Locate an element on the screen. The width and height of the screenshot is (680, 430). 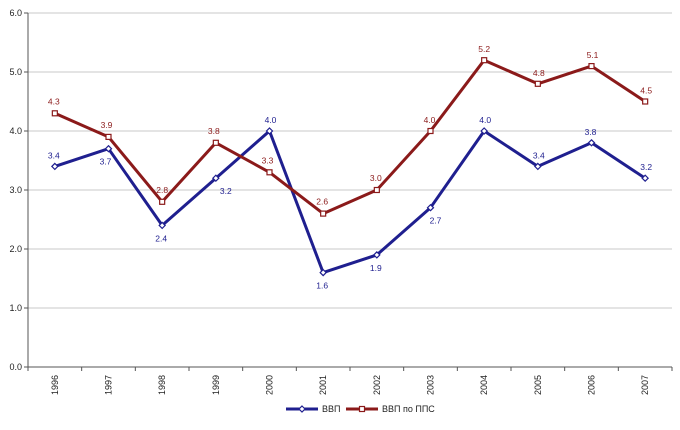
x-tick-label: 1997 is located at coordinates (109, 385).